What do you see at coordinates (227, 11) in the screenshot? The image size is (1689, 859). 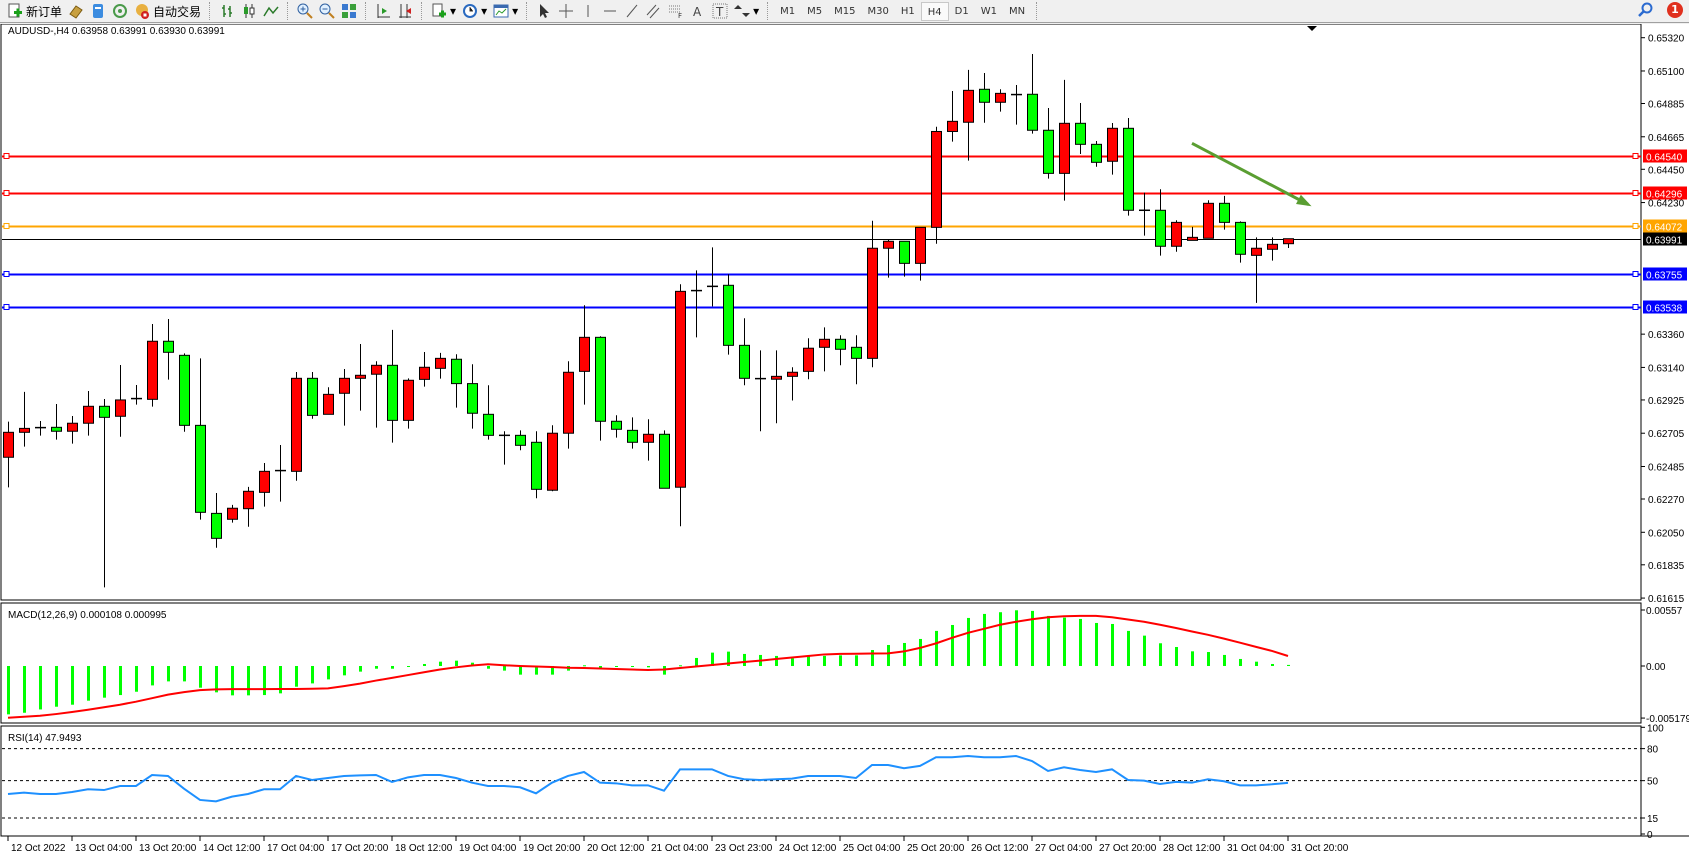 I see `bar-chart-button` at bounding box center [227, 11].